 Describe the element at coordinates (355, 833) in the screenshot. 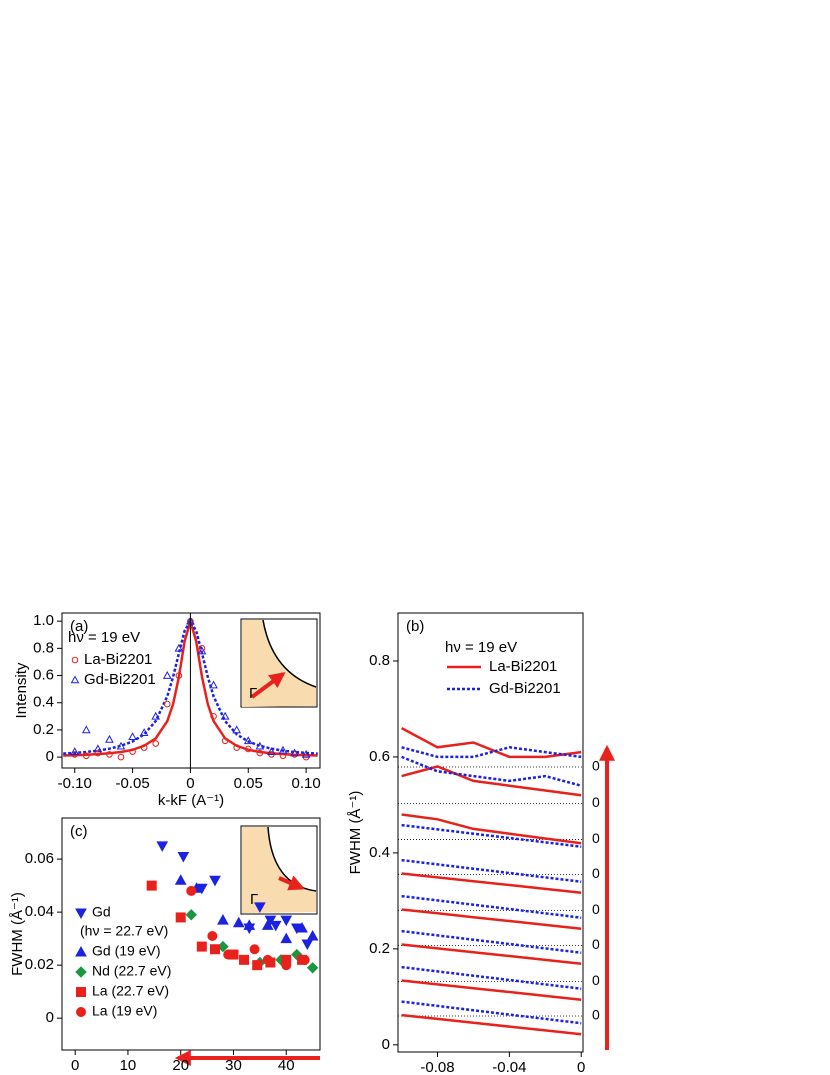

I see `y-axis-label: FWHM (Å⁻¹)` at that location.